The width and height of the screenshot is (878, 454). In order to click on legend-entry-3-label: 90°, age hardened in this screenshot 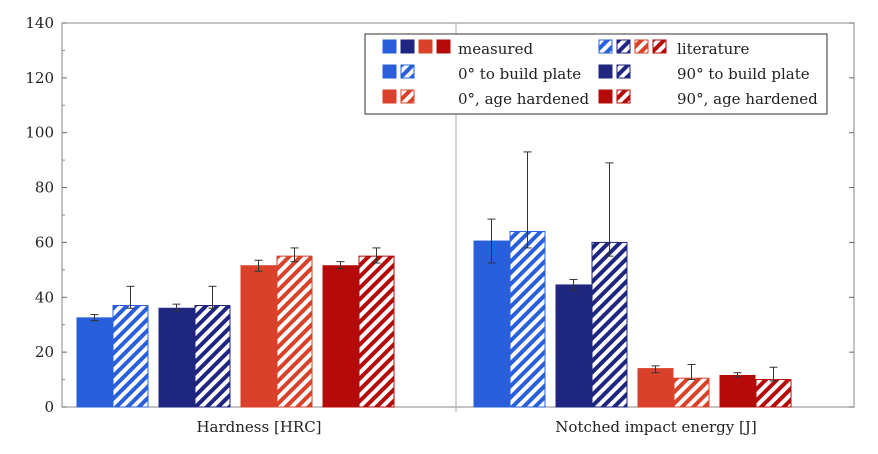, I will do `click(747, 99)`.